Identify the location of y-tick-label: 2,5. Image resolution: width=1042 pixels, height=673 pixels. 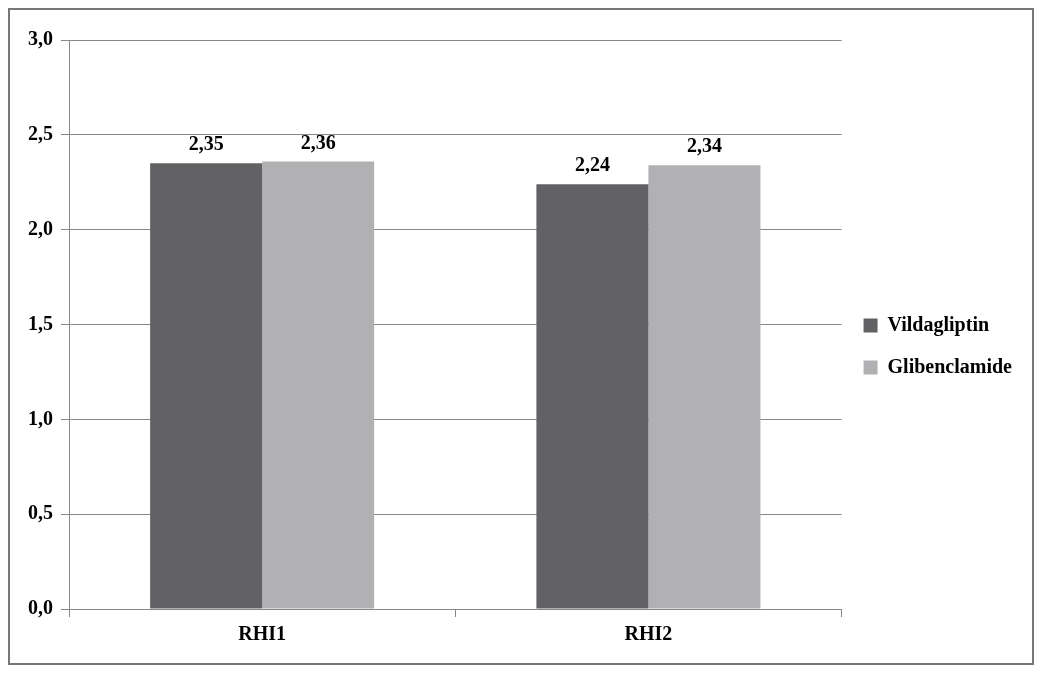
(40, 133).